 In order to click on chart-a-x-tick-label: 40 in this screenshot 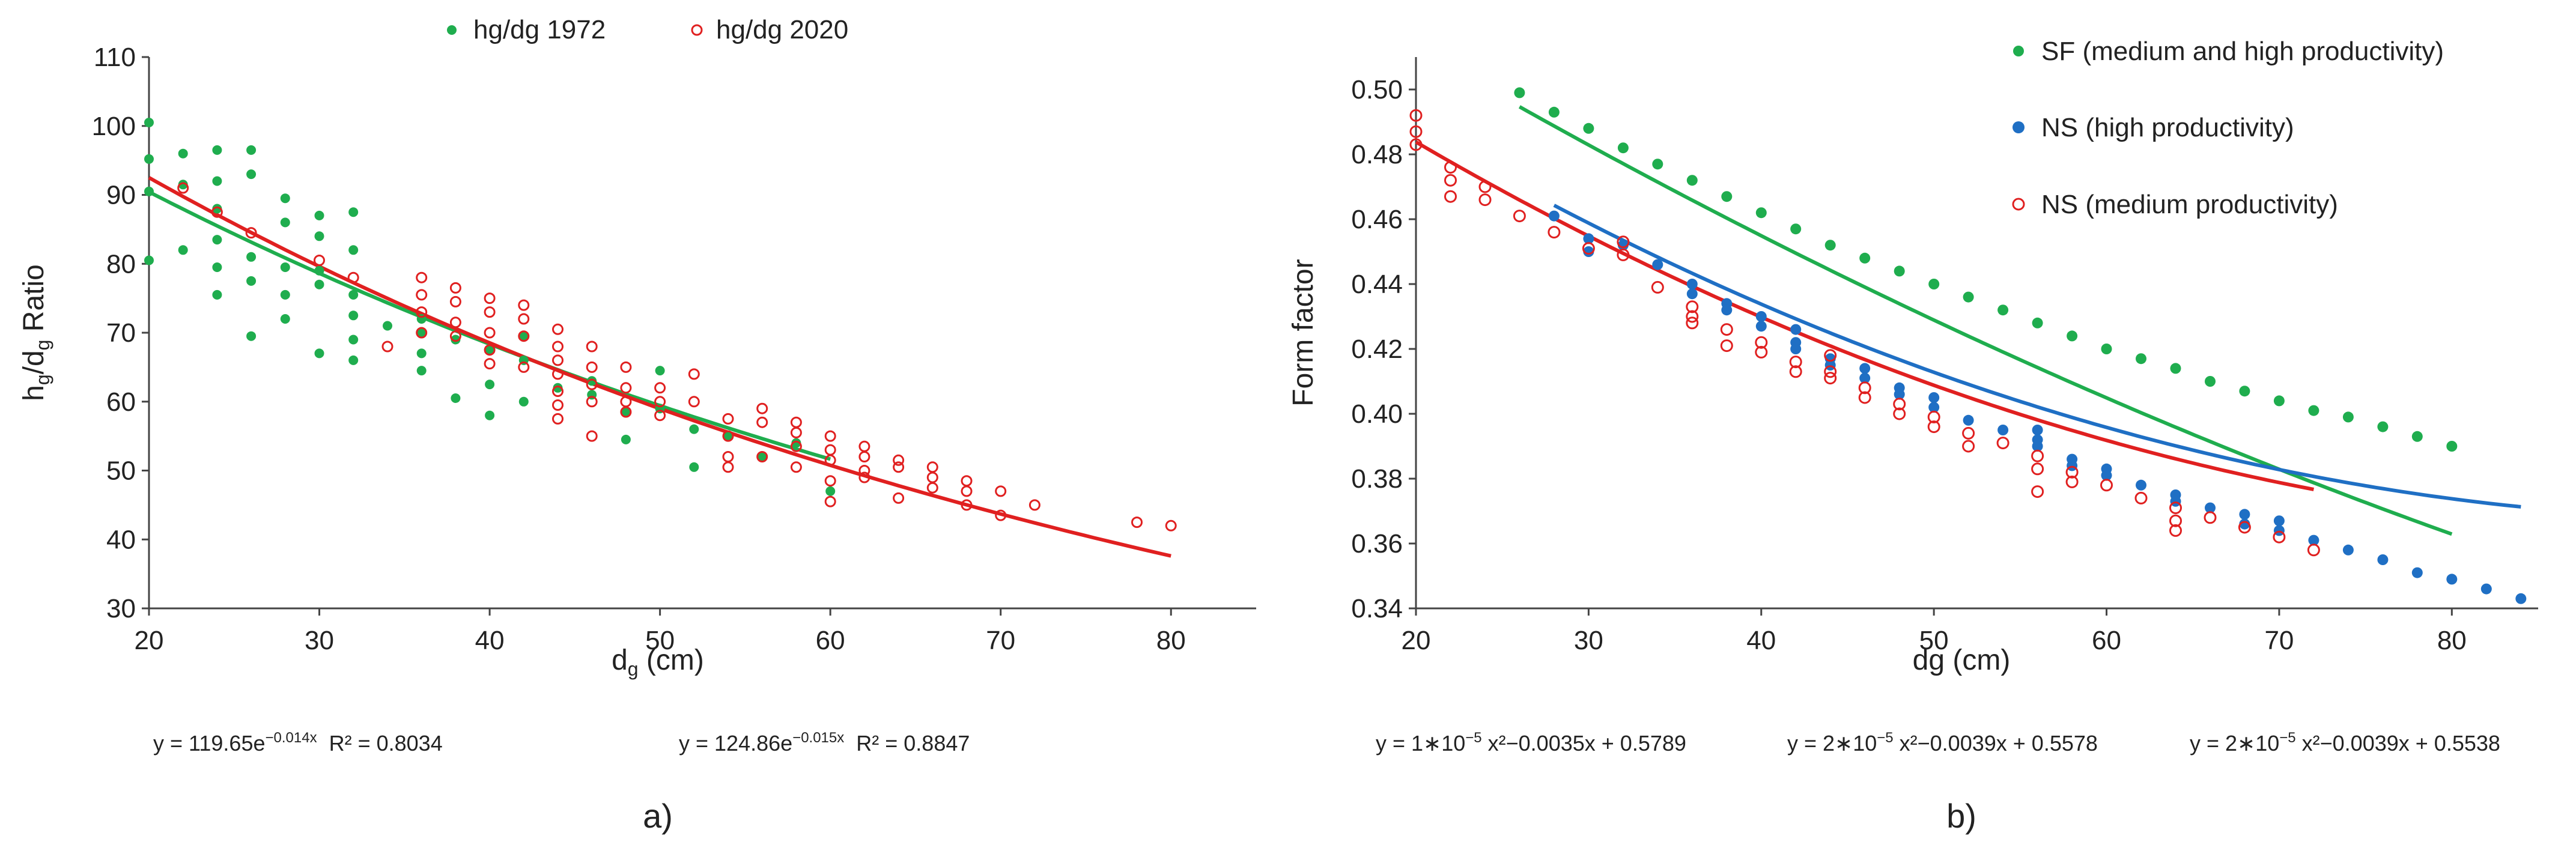, I will do `click(490, 640)`.